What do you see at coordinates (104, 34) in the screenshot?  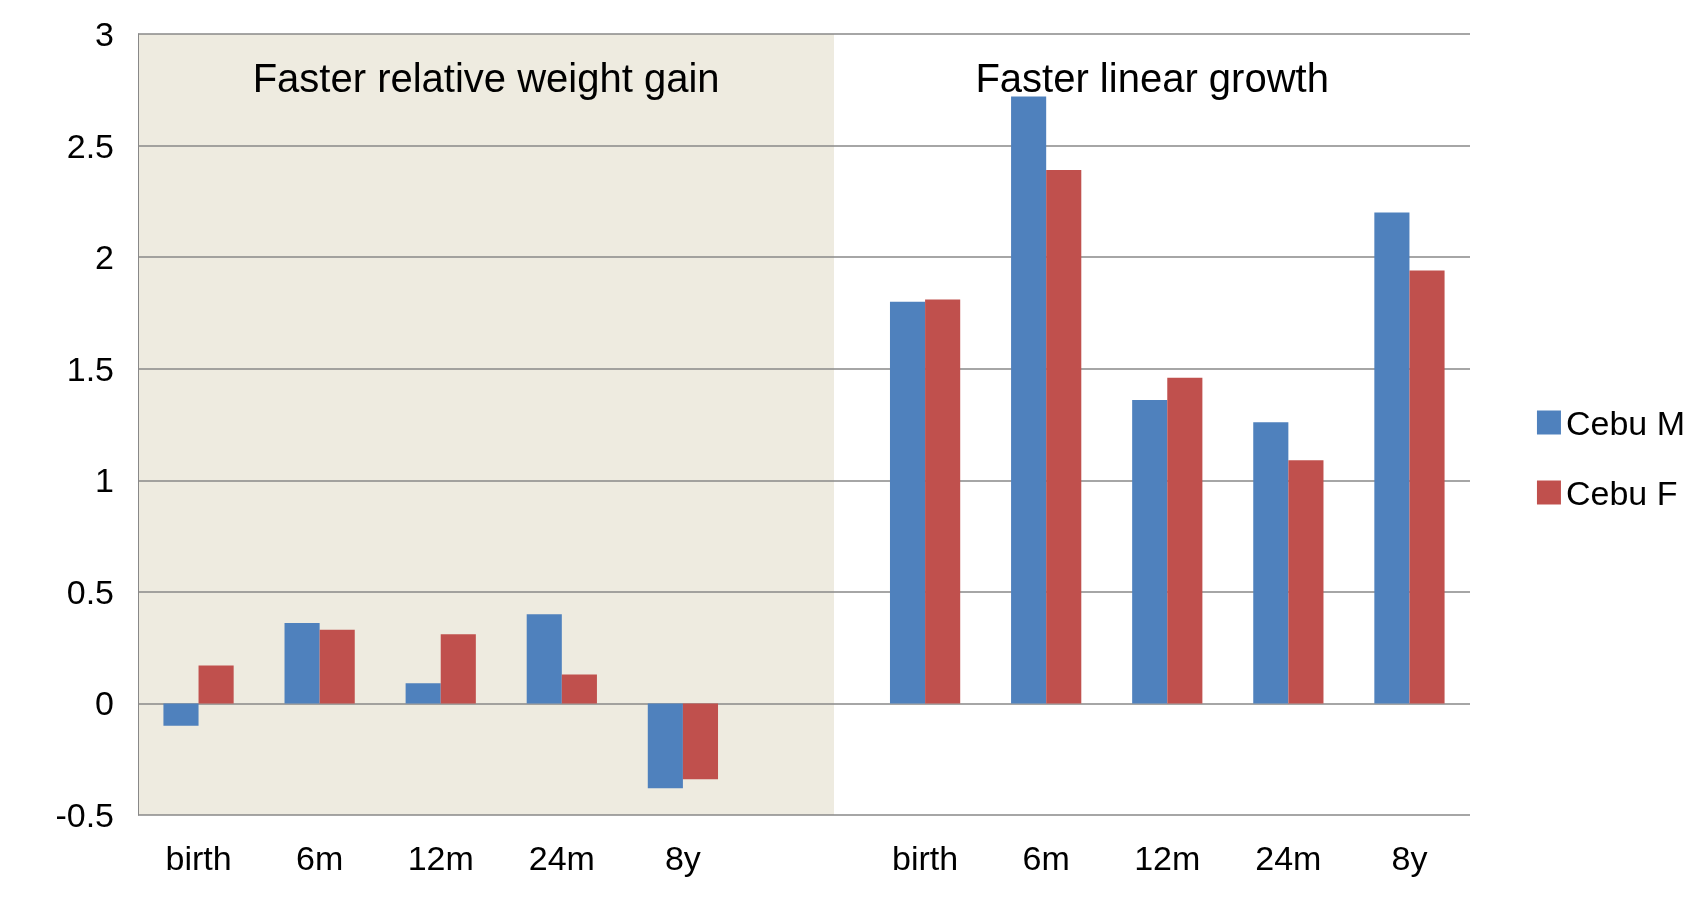 I see `y-tick-label: 3` at bounding box center [104, 34].